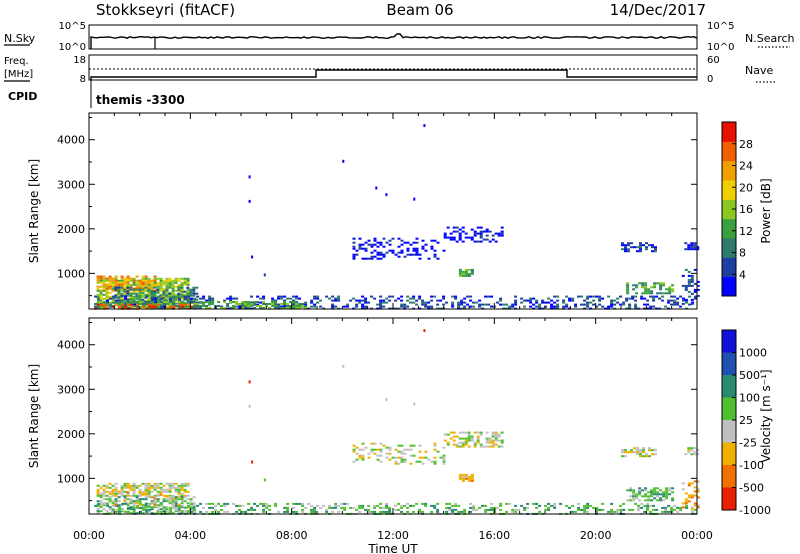 This screenshot has height=554, width=800. Describe the element at coordinates (755, 510) in the screenshot. I see `velocity-colorbar-tick-label: -1000` at that location.